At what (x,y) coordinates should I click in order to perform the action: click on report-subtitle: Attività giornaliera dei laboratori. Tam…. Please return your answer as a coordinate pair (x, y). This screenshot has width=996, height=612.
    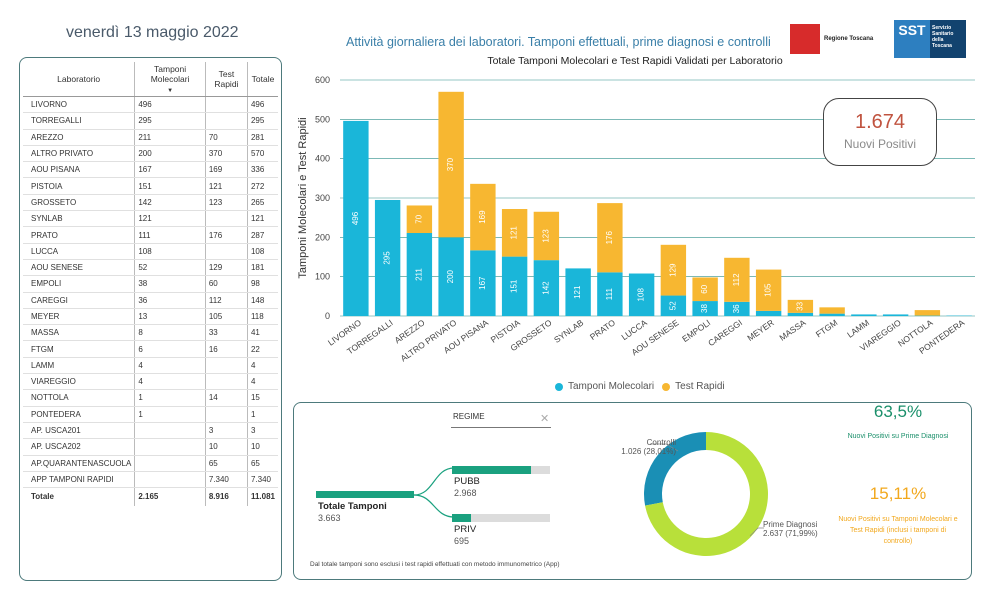
    Looking at the image, I should click on (558, 42).